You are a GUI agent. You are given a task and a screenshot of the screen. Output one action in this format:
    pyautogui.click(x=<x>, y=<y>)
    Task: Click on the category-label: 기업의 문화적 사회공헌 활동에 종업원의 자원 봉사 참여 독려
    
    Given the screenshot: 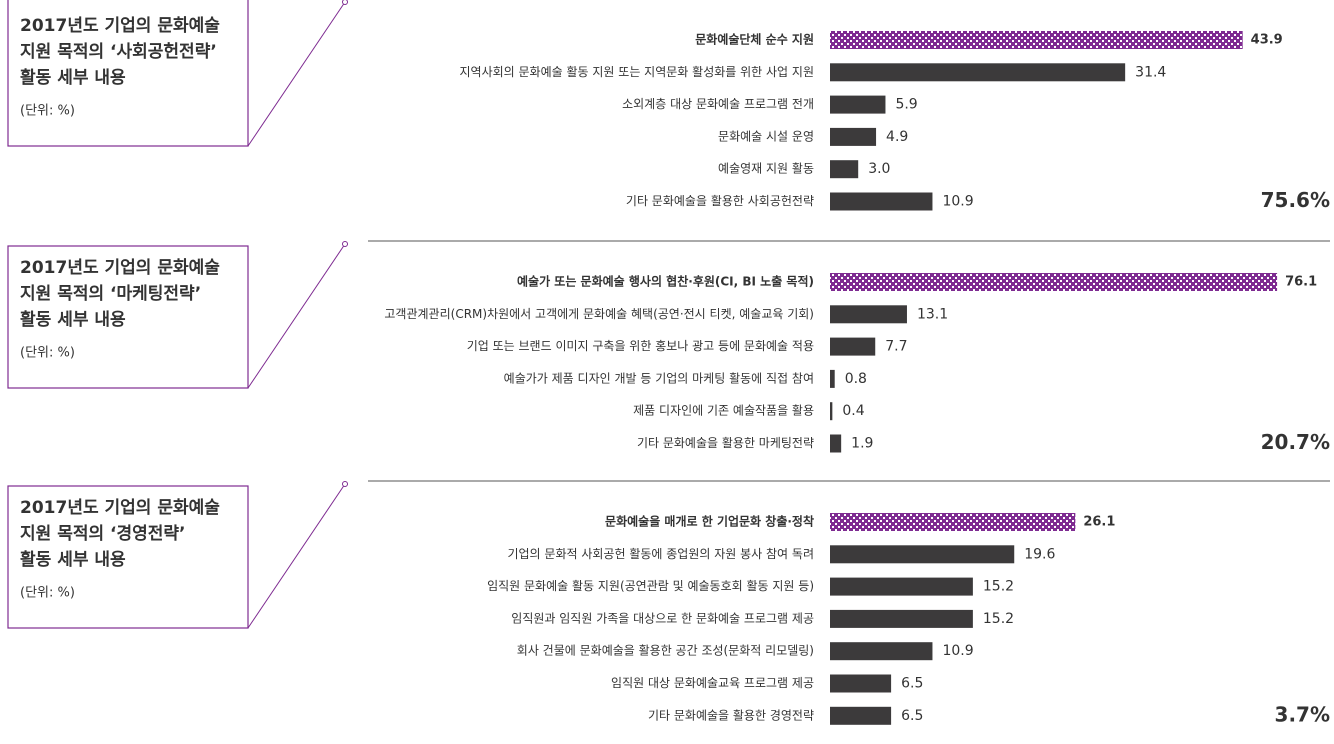 What is the action you would take?
    pyautogui.click(x=660, y=554)
    